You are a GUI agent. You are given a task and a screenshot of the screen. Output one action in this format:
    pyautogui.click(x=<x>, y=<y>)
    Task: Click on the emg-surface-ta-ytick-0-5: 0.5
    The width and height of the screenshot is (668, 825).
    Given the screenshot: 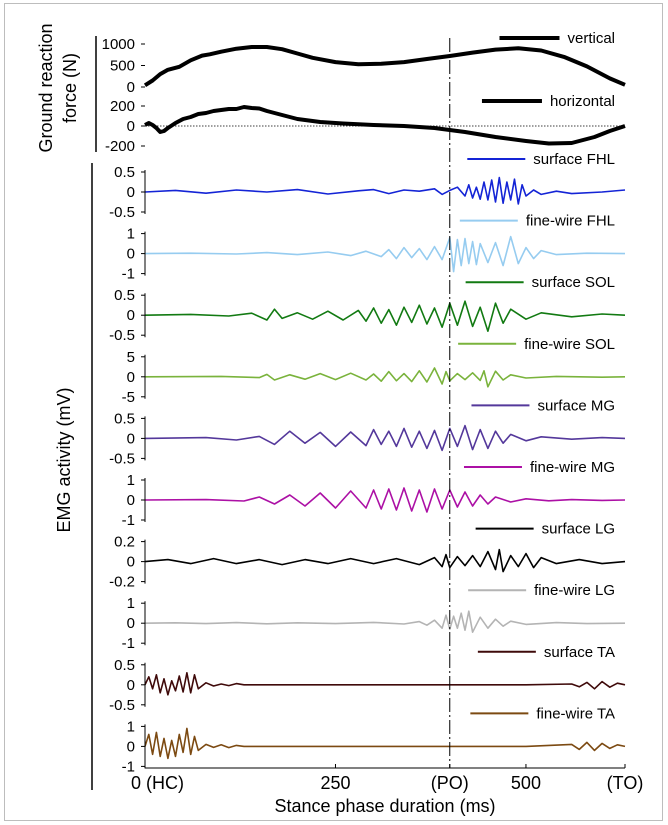 What is the action you would take?
    pyautogui.click(x=124, y=665)
    